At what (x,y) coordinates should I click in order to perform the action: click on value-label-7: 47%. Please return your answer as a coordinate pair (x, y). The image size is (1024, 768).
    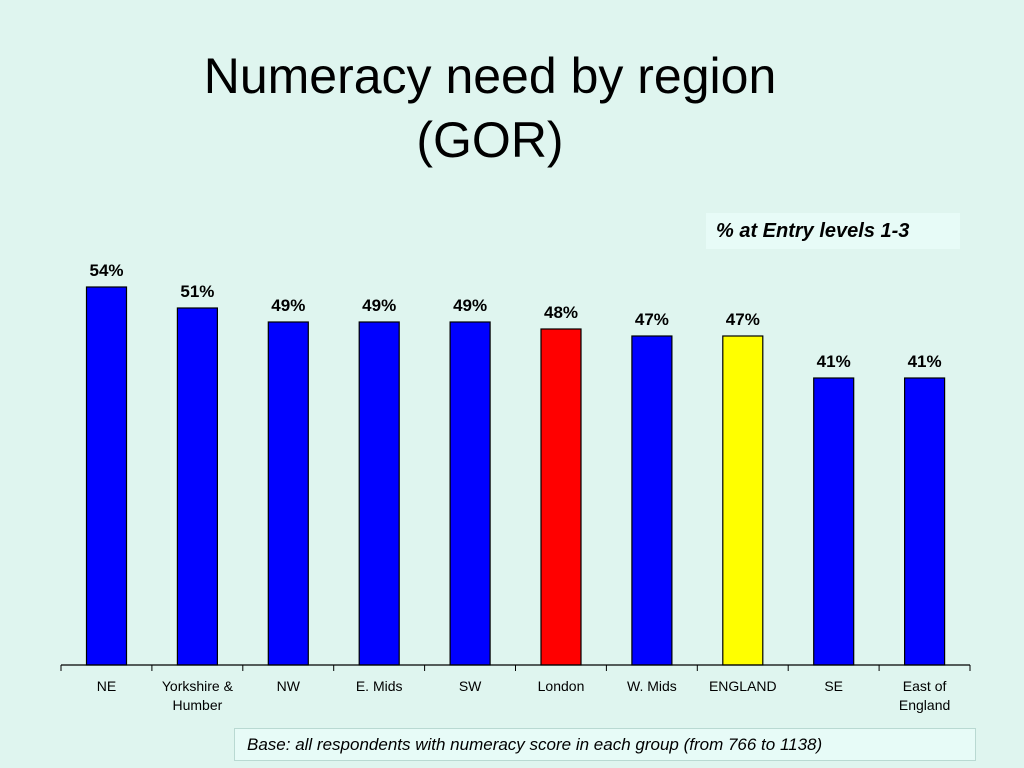
    Looking at the image, I should click on (743, 319).